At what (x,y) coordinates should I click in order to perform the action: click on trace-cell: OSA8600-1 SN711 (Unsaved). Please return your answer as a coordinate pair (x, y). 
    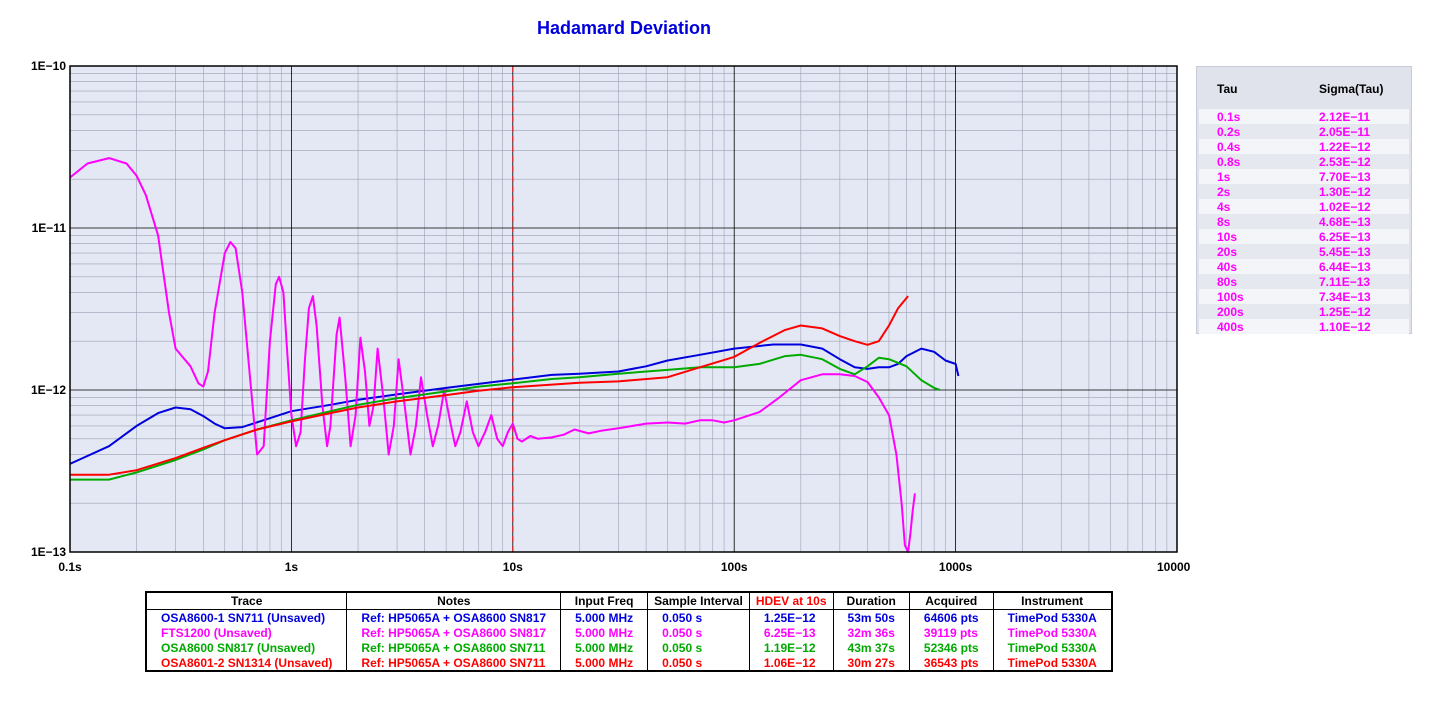
    Looking at the image, I should click on (246, 617).